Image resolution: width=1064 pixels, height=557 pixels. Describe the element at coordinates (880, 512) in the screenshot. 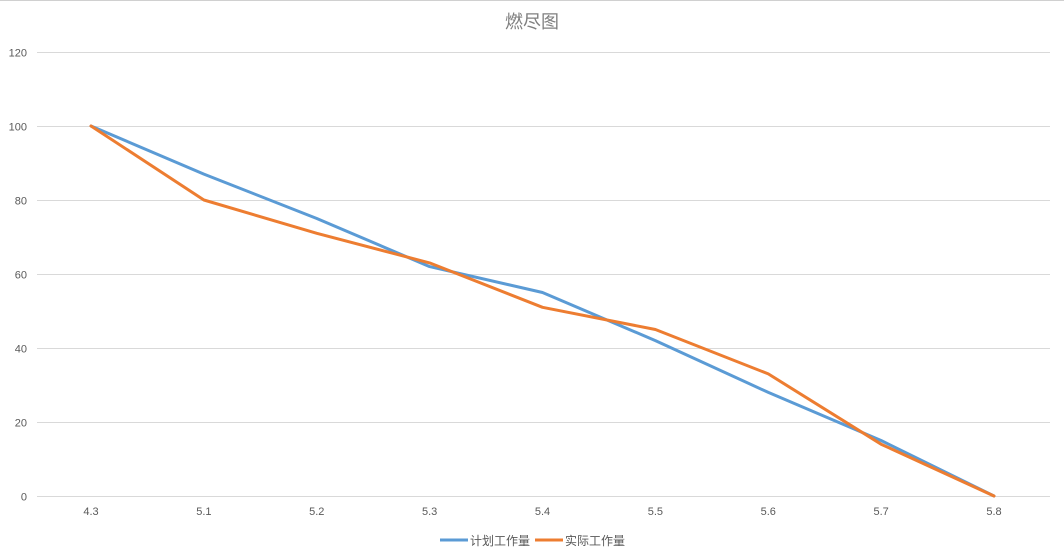

I see `x-tick-label: 5.7` at that location.